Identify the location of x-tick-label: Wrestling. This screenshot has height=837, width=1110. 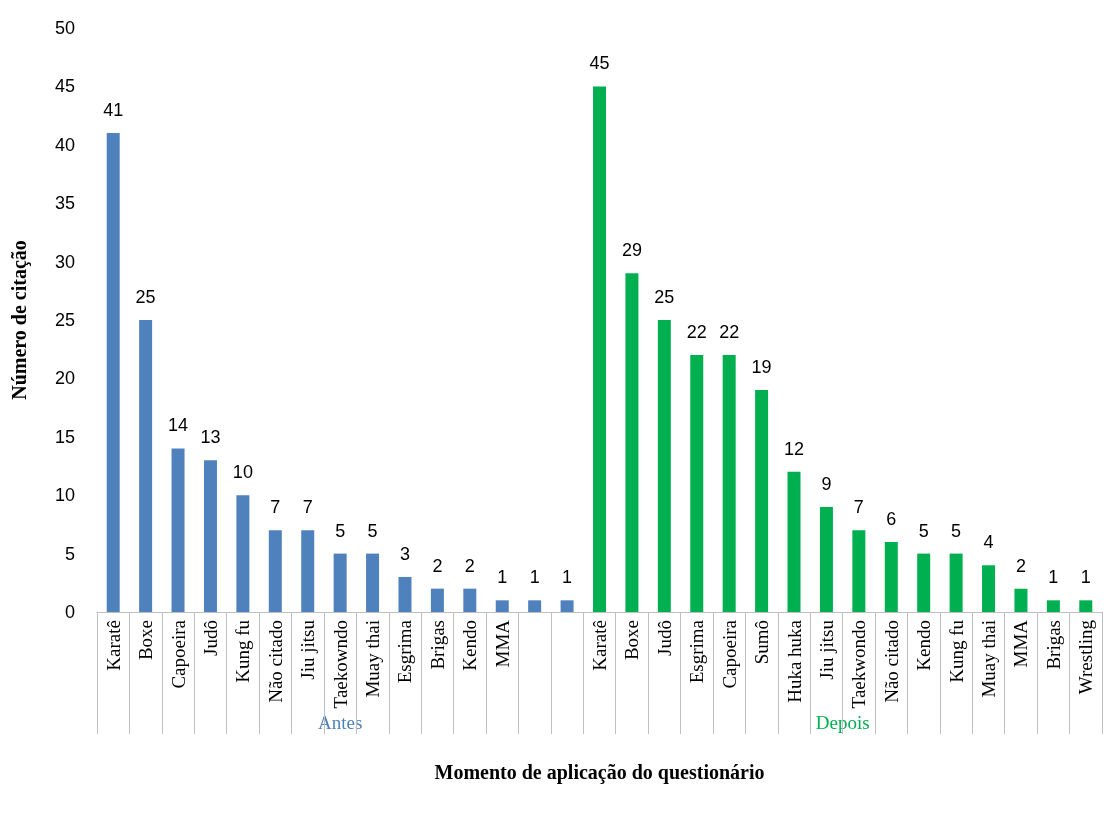
(1086, 657).